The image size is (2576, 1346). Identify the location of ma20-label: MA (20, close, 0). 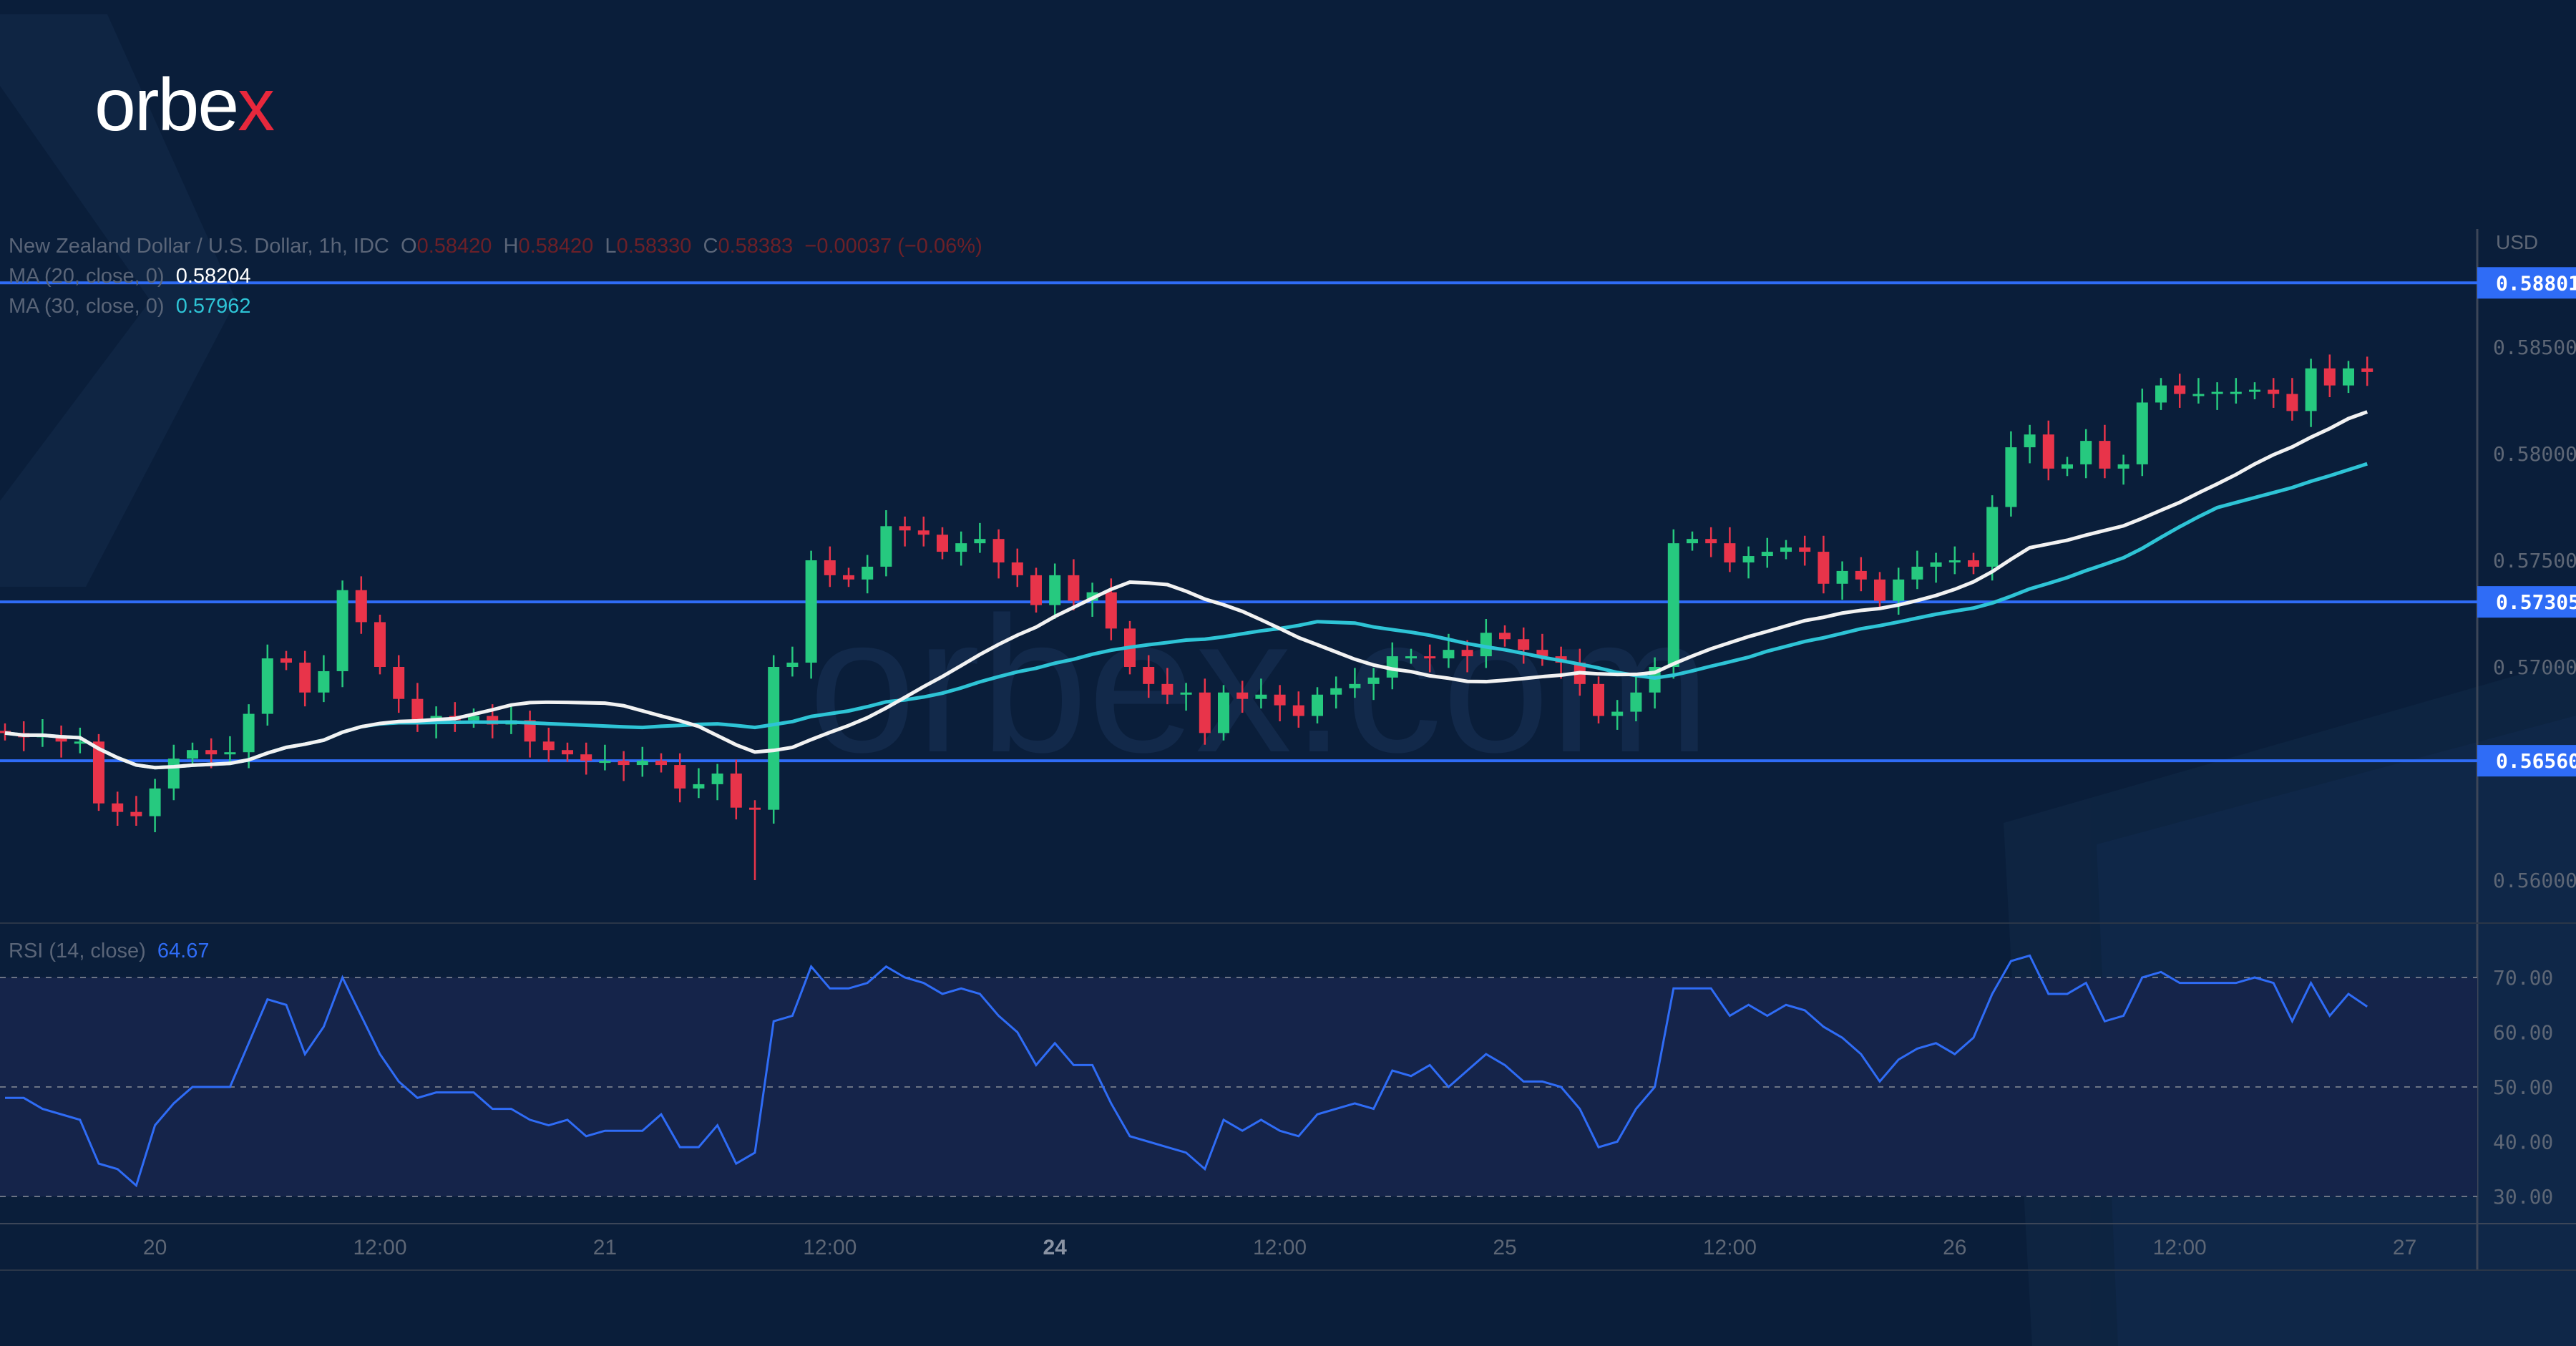
(87, 276).